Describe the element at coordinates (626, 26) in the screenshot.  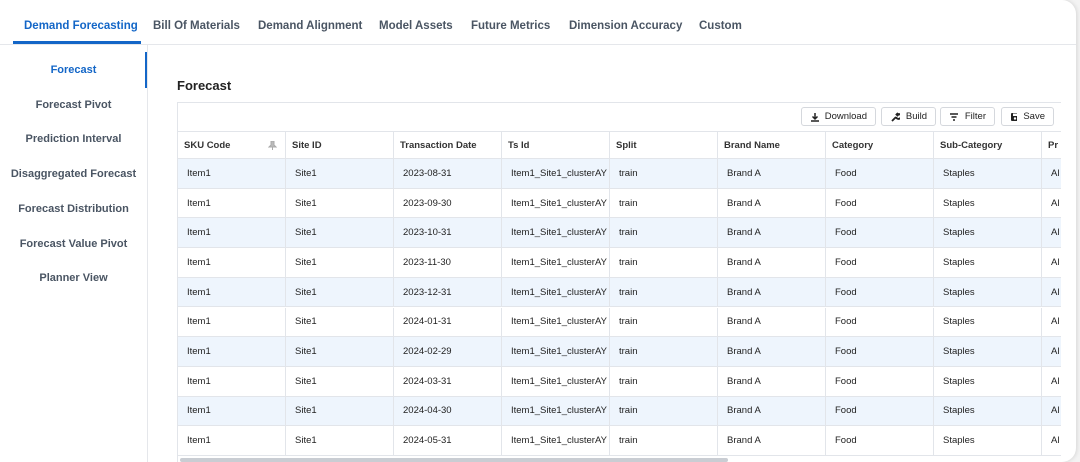
I see `tab: Dimension Accuracy` at that location.